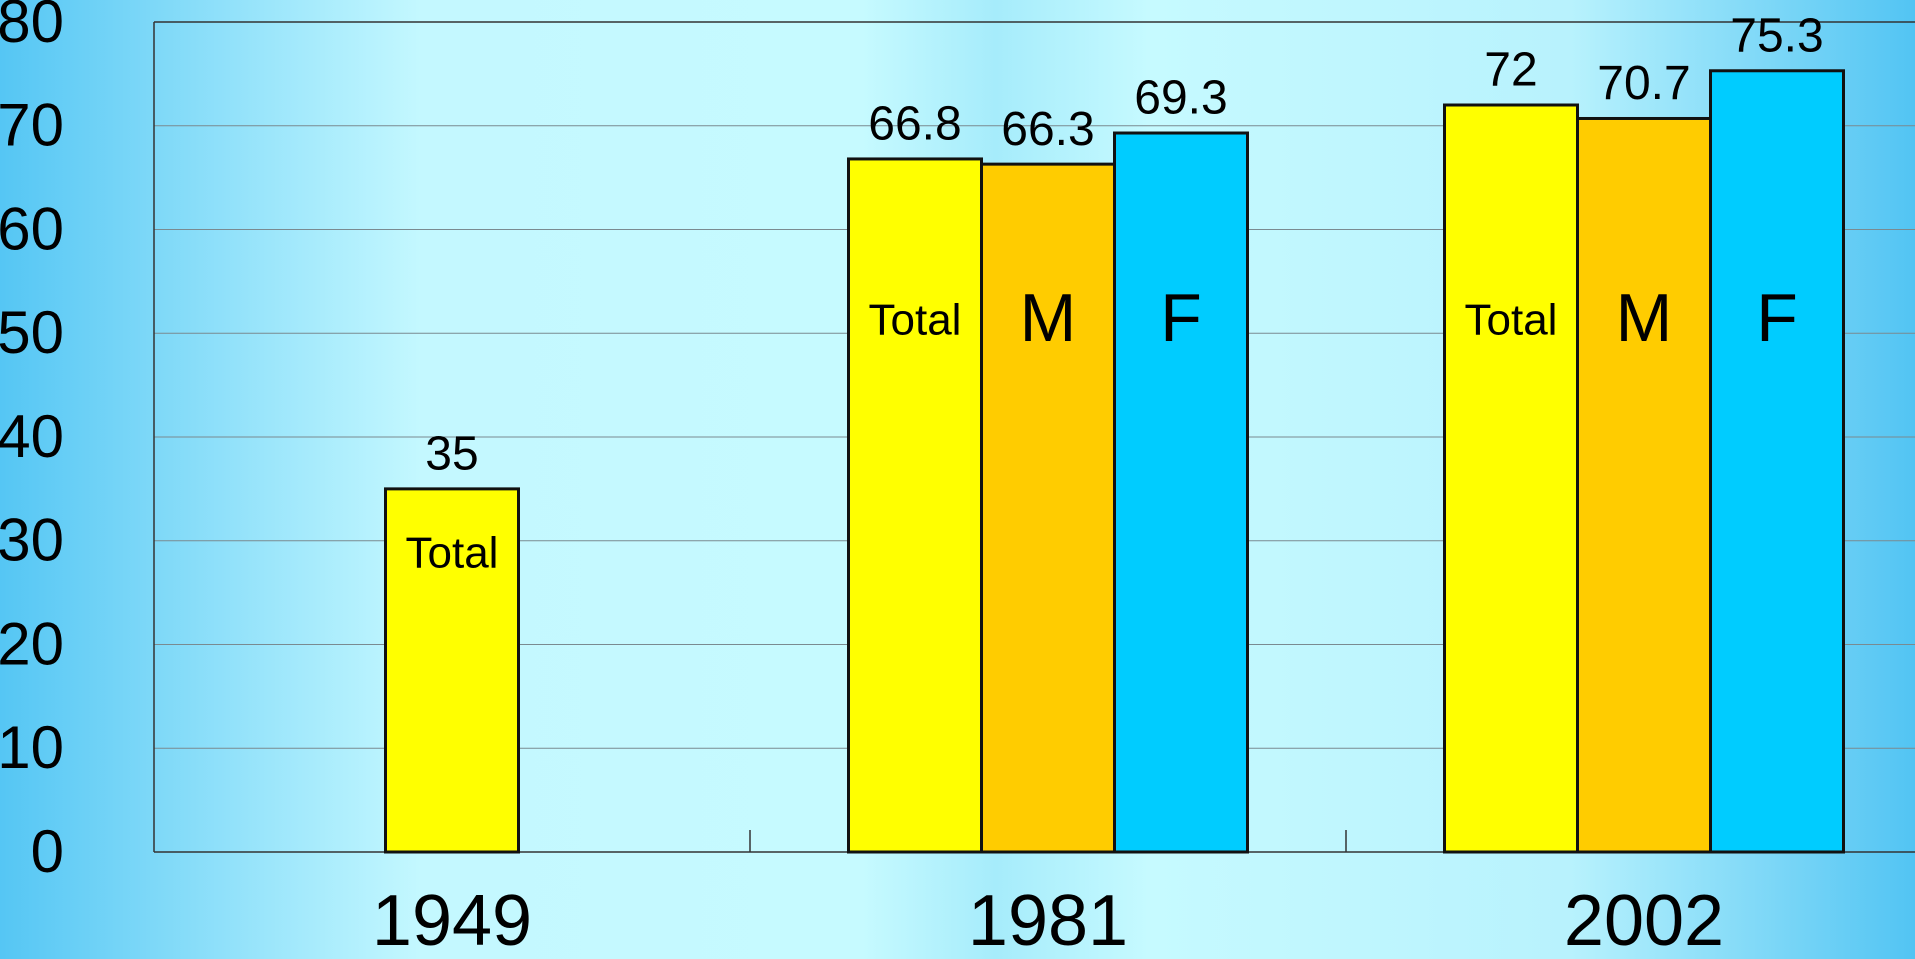 The image size is (1915, 959). Describe the element at coordinates (1644, 920) in the screenshot. I see `x-tick-label: 2002` at that location.